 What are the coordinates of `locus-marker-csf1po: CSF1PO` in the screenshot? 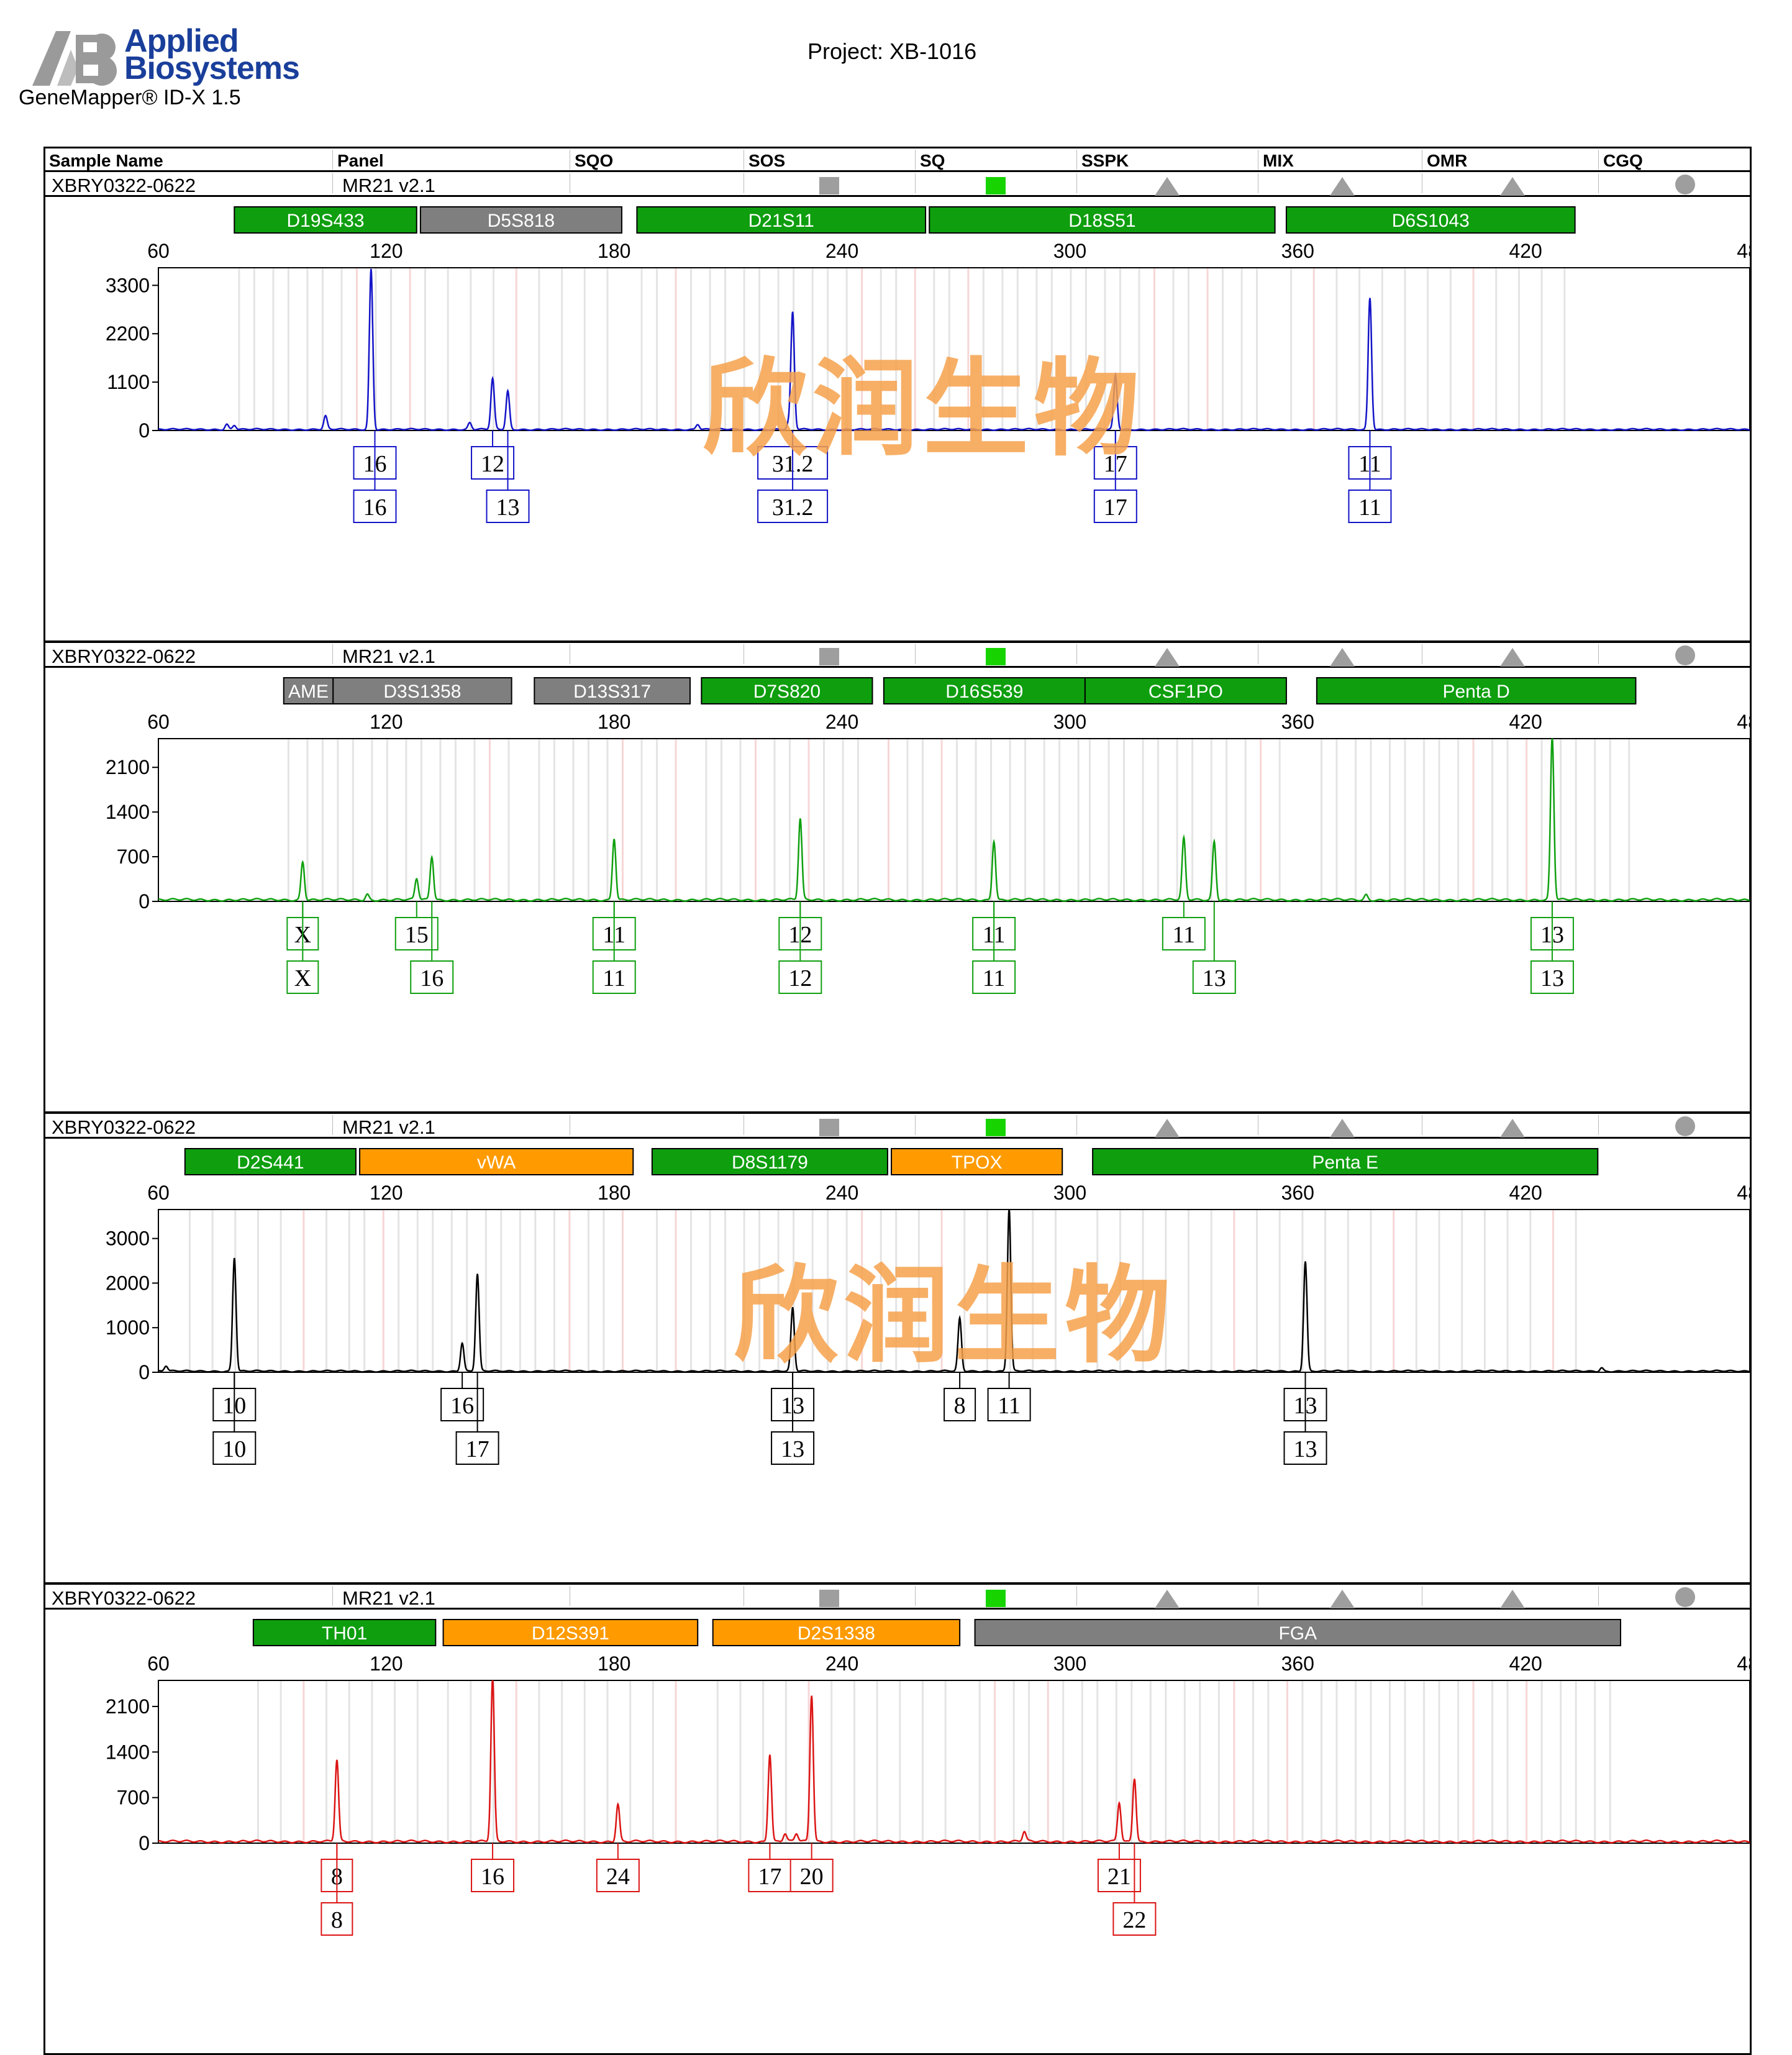 It's located at (1185, 691).